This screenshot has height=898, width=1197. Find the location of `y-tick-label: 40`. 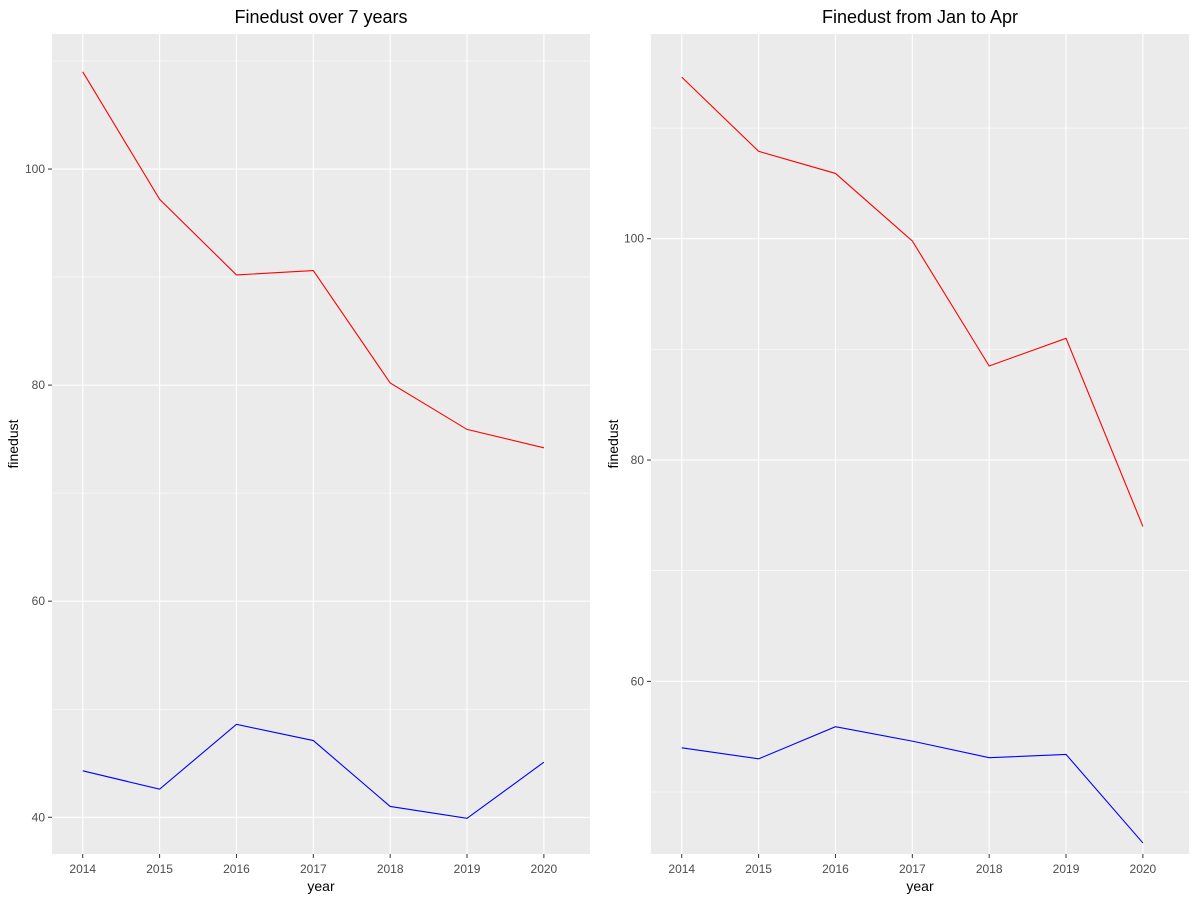

y-tick-label: 40 is located at coordinates (39, 817).